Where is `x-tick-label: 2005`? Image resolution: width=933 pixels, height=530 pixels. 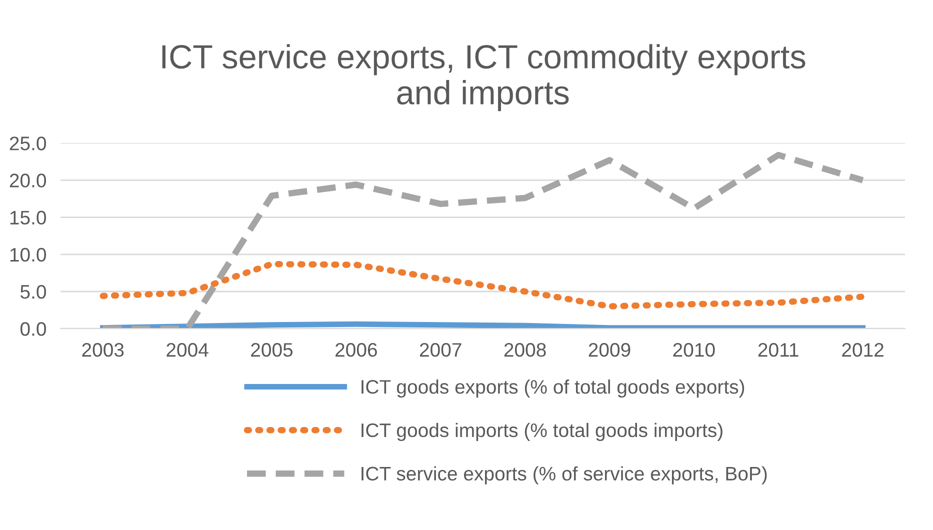
x-tick-label: 2005 is located at coordinates (272, 350).